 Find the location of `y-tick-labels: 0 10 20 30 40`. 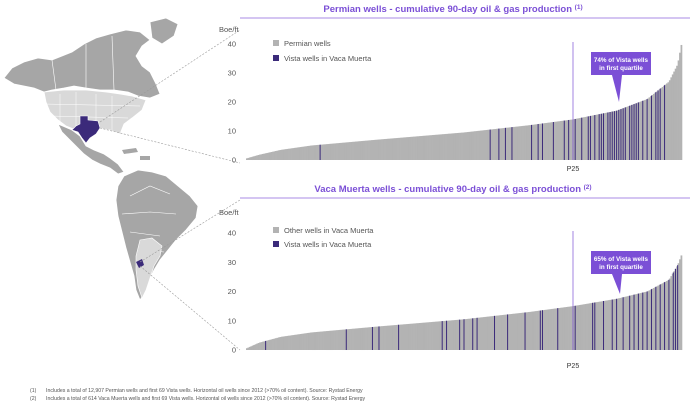

y-tick-labels: 0 10 20 30 40 is located at coordinates (232, 292).